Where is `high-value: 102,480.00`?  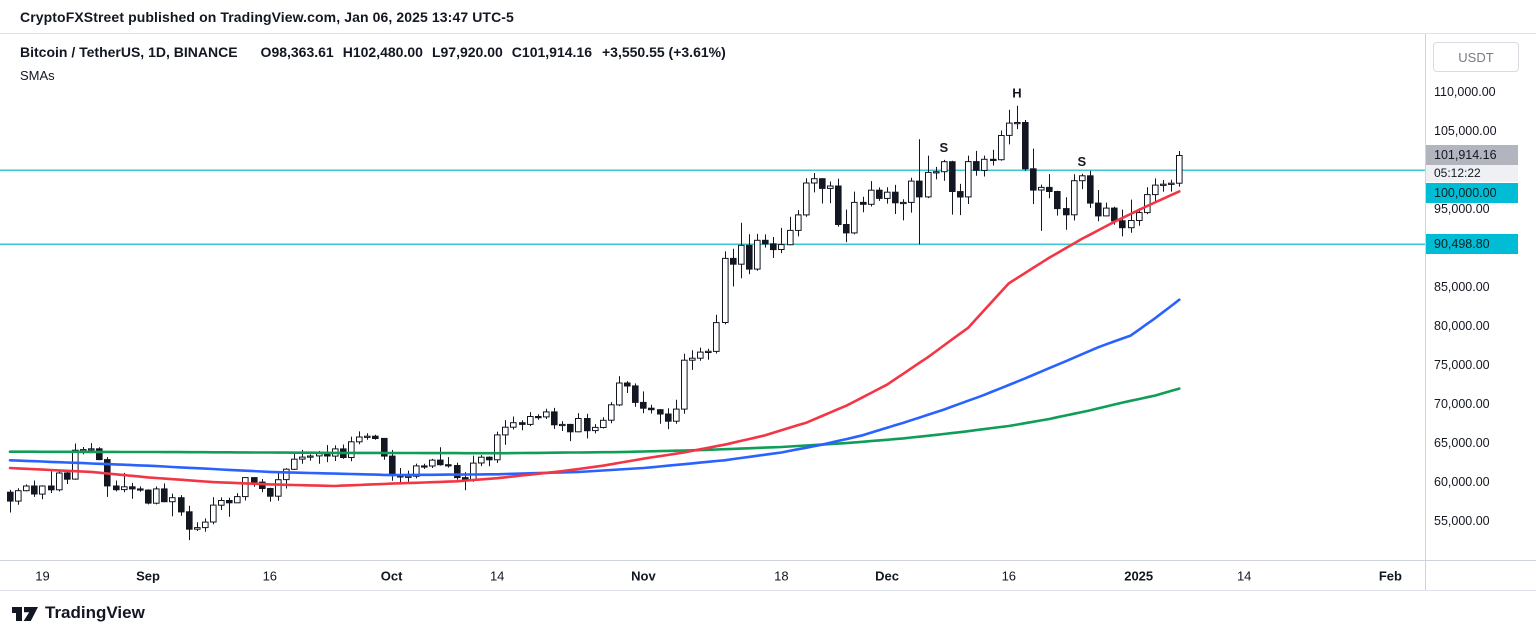 high-value: 102,480.00 is located at coordinates (387, 52).